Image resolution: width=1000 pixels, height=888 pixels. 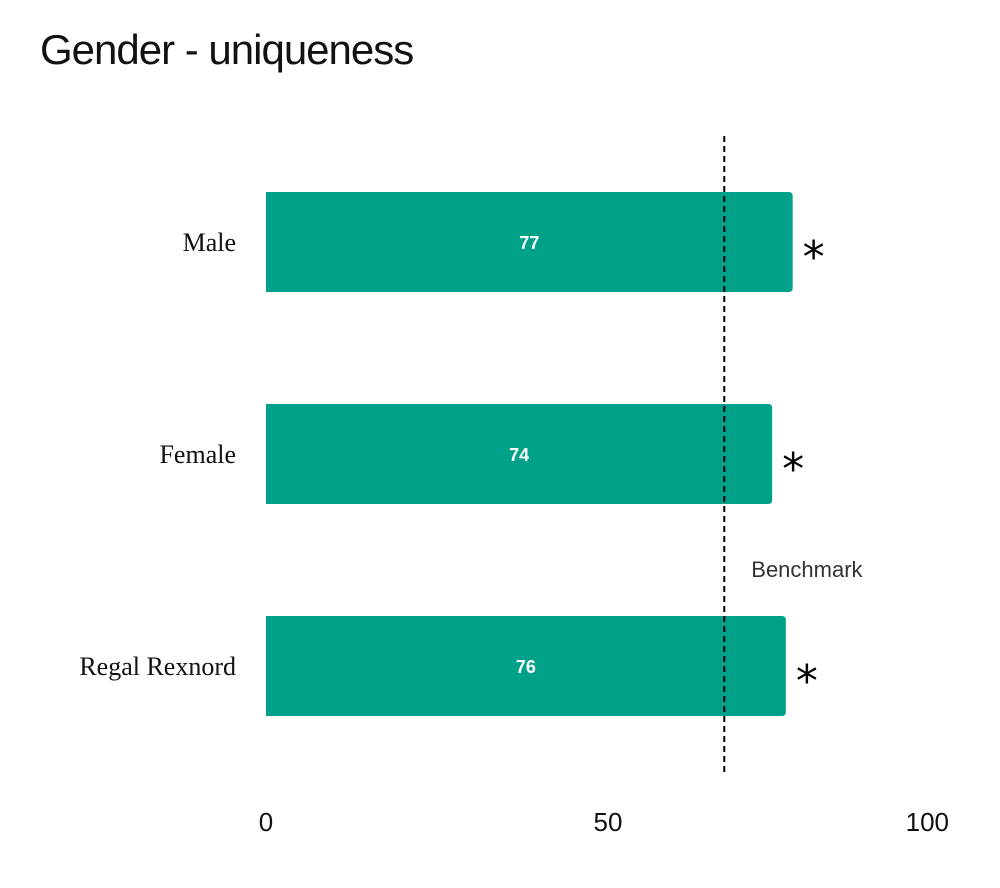 What do you see at coordinates (197, 454) in the screenshot?
I see `category-label-1: Female` at bounding box center [197, 454].